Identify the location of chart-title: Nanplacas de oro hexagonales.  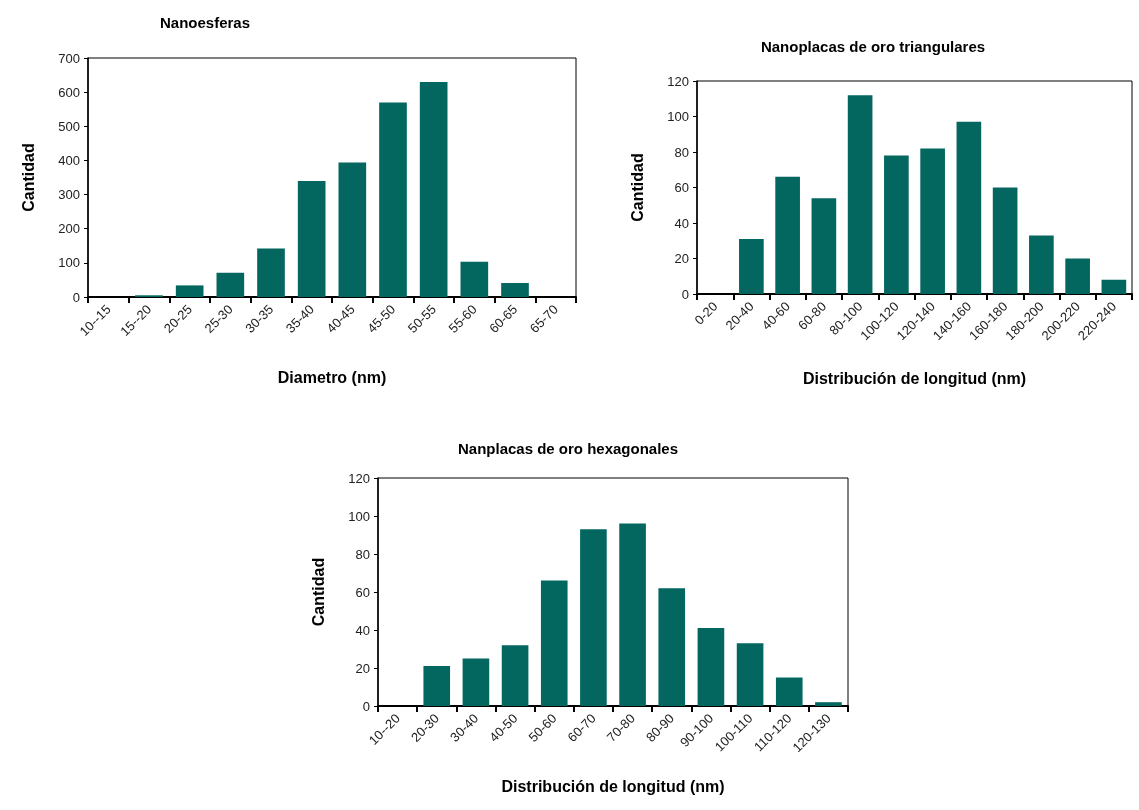
(568, 448).